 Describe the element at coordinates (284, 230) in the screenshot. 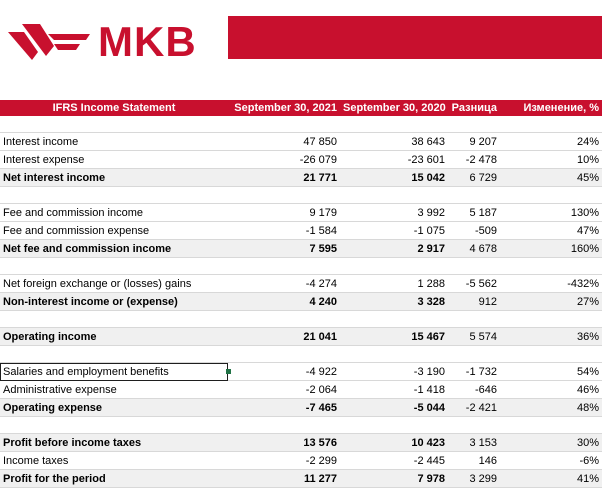

I see `cell-2021: -1 584` at that location.